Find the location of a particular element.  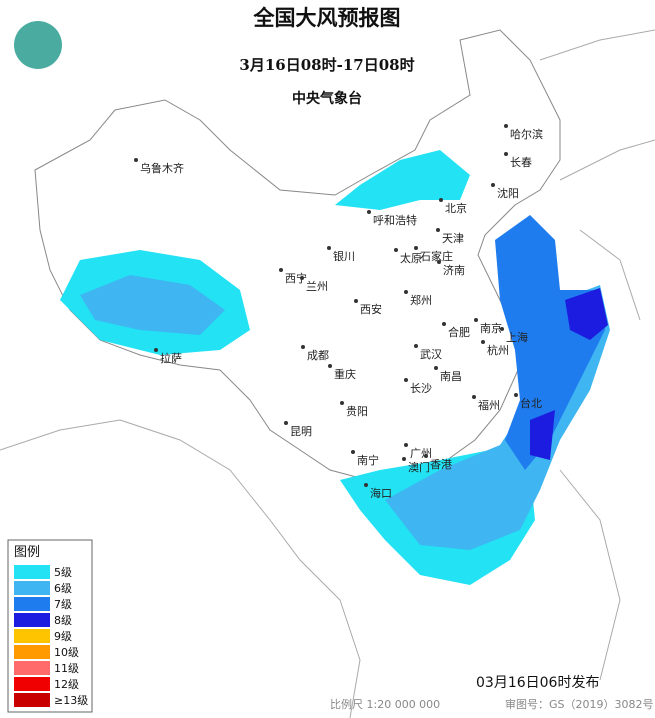

city-label: 海口 is located at coordinates (381, 493).